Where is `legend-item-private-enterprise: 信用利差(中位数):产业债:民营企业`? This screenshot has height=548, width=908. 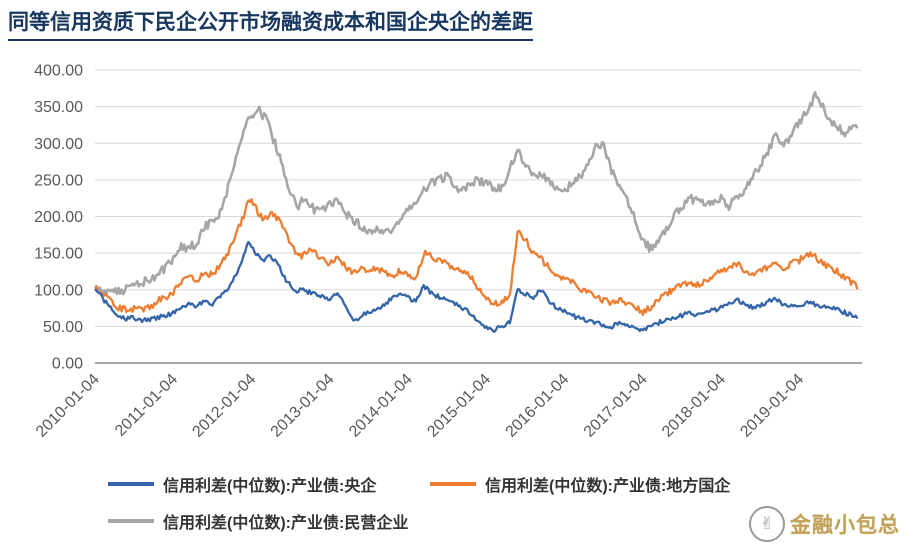 legend-item-private-enterprise: 信用利差(中位数):产业债:民营企业 is located at coordinates (258, 521).